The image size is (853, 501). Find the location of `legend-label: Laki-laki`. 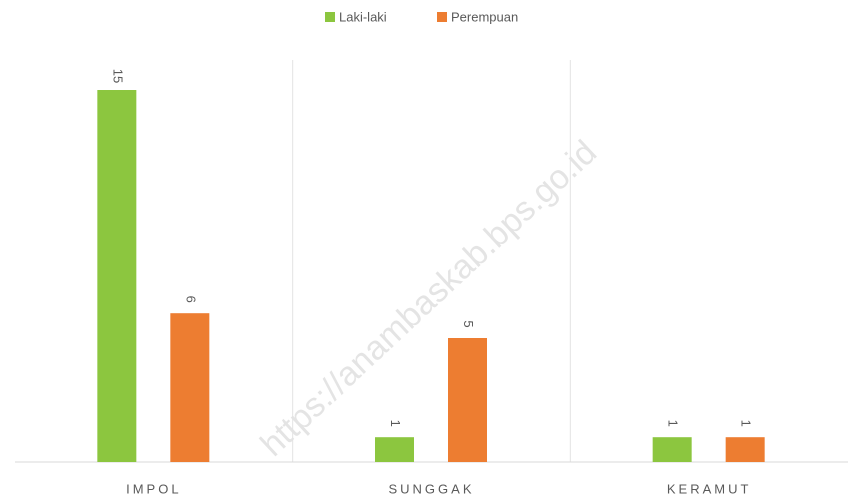

legend-label: Laki-laki is located at coordinates (363, 16).